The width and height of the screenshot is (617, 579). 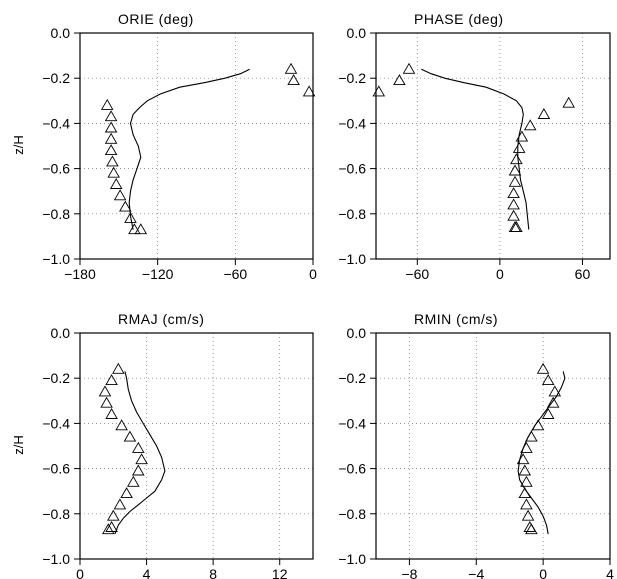 I want to click on rmin-ytick-label: −0.8, so click(x=352, y=514).